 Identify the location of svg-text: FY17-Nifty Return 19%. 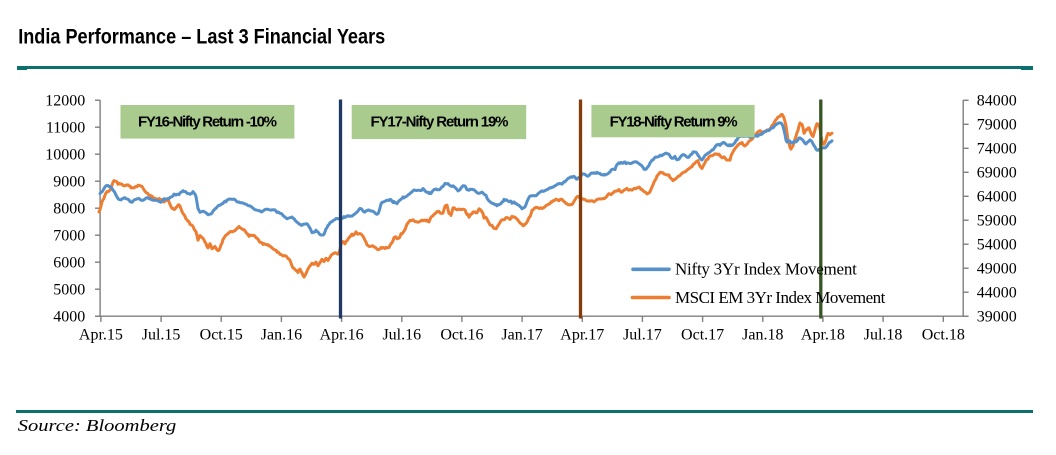
(440, 122).